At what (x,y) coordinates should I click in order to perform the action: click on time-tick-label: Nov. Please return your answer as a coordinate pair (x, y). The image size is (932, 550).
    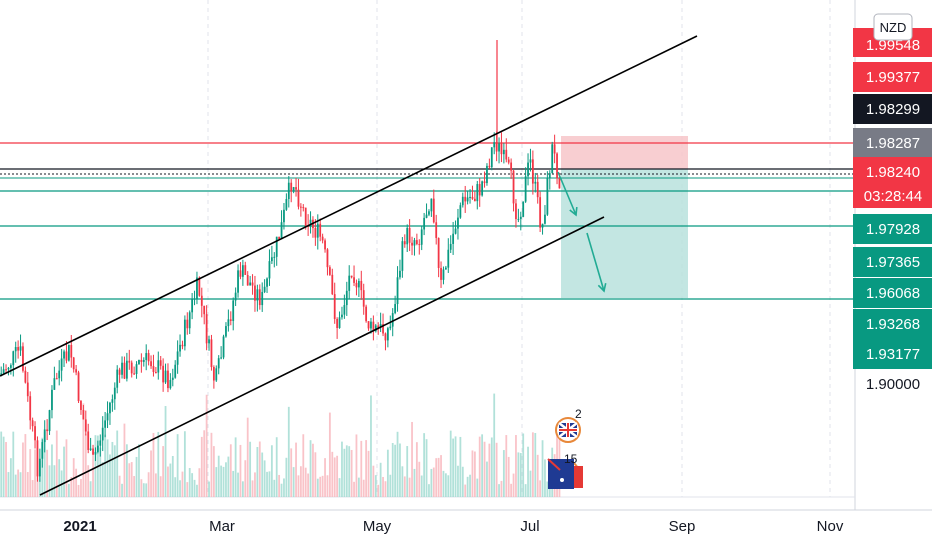
    Looking at the image, I should click on (830, 526).